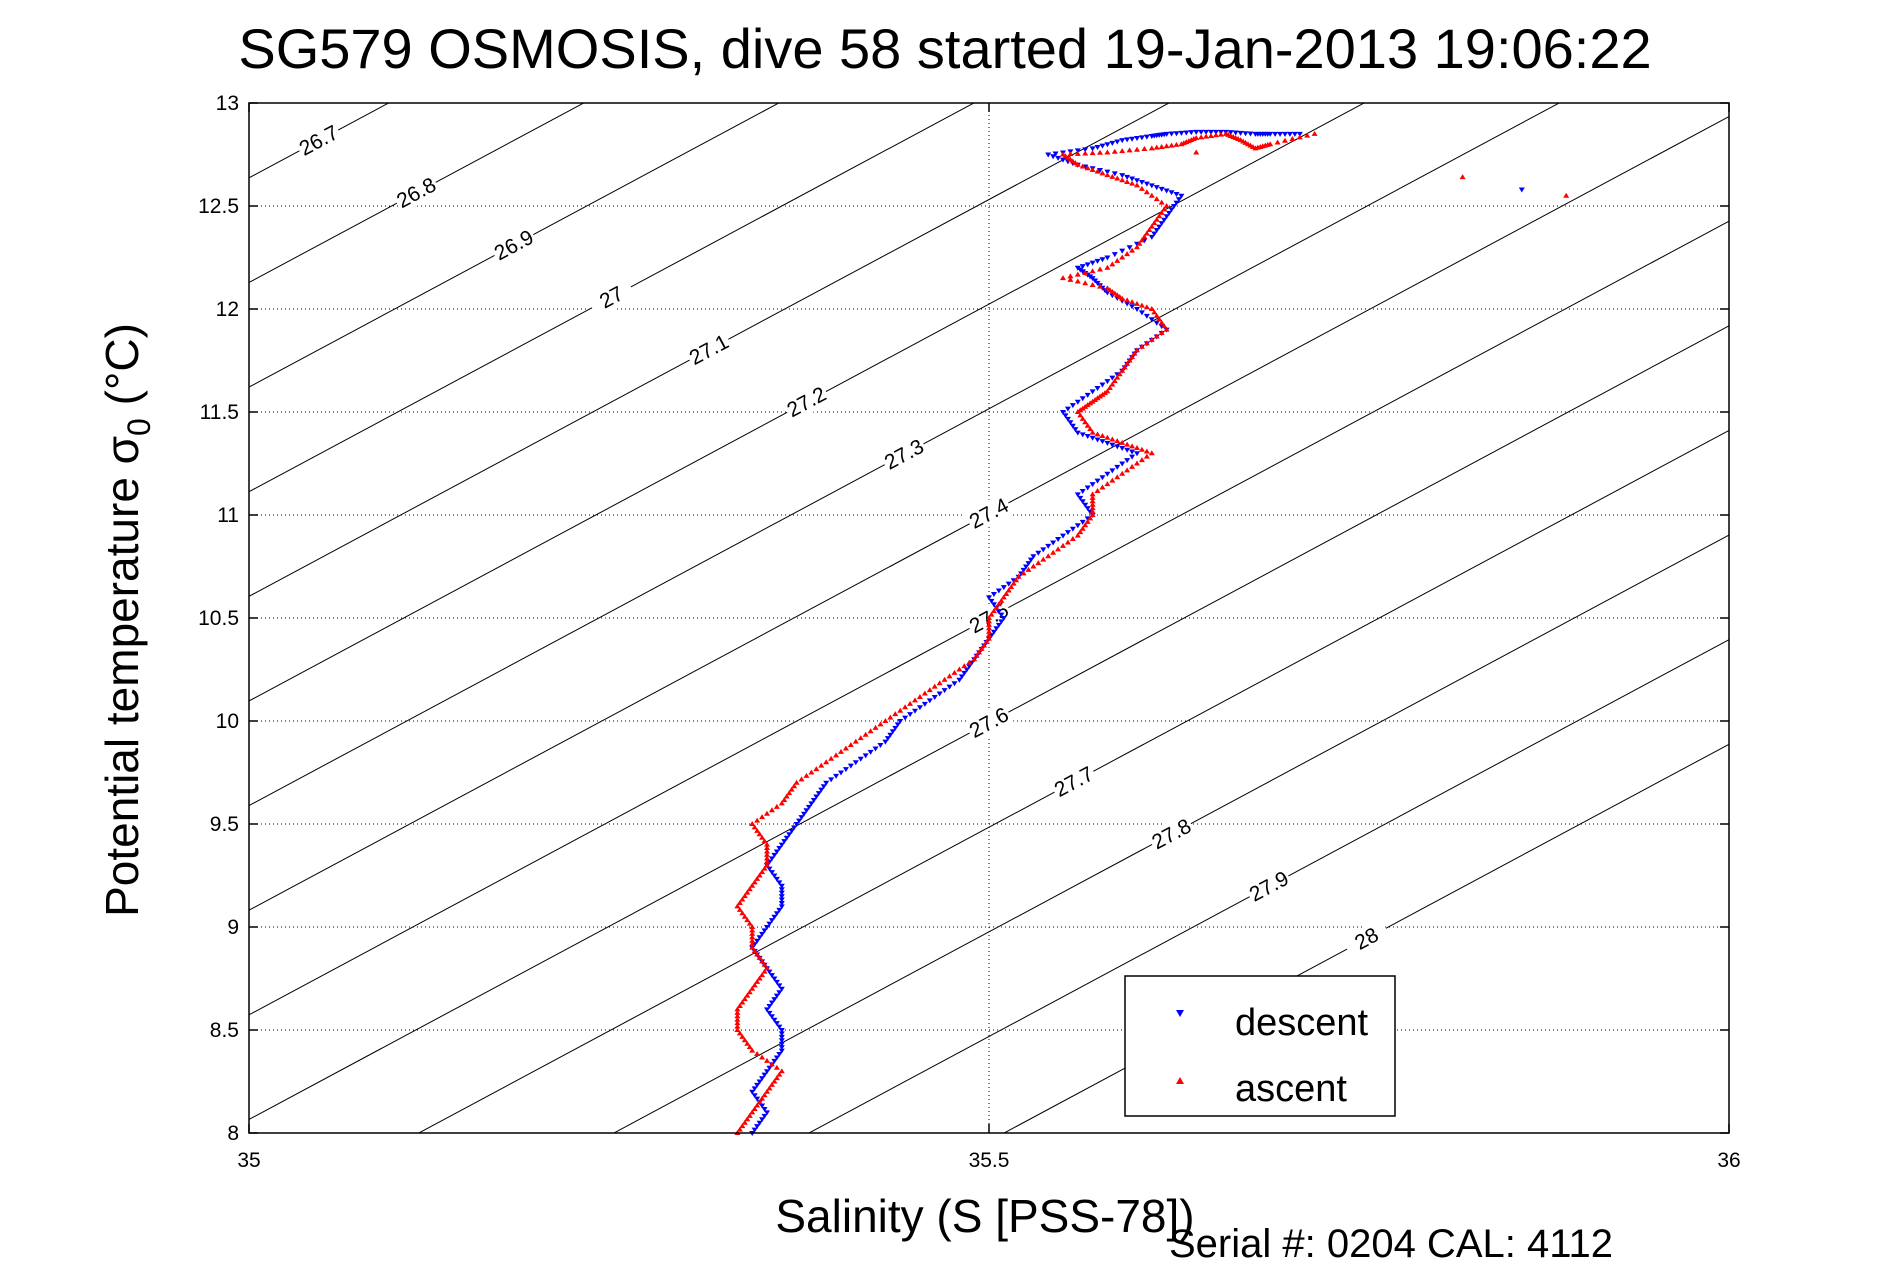  Describe the element at coordinates (218, 618) in the screenshot. I see `y-tick-label: 10.5` at that location.